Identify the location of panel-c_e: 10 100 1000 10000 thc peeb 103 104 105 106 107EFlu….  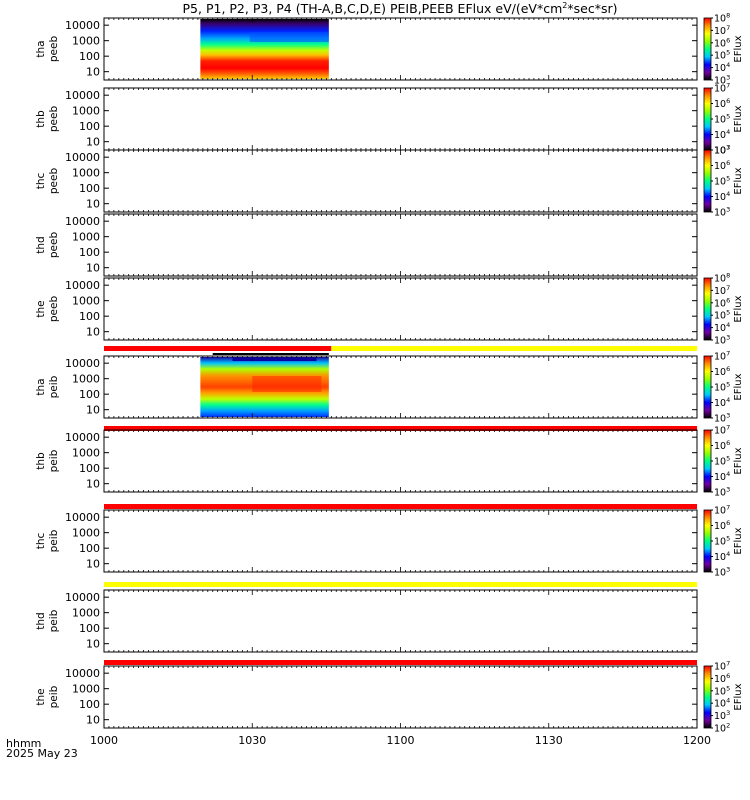
(389, 181).